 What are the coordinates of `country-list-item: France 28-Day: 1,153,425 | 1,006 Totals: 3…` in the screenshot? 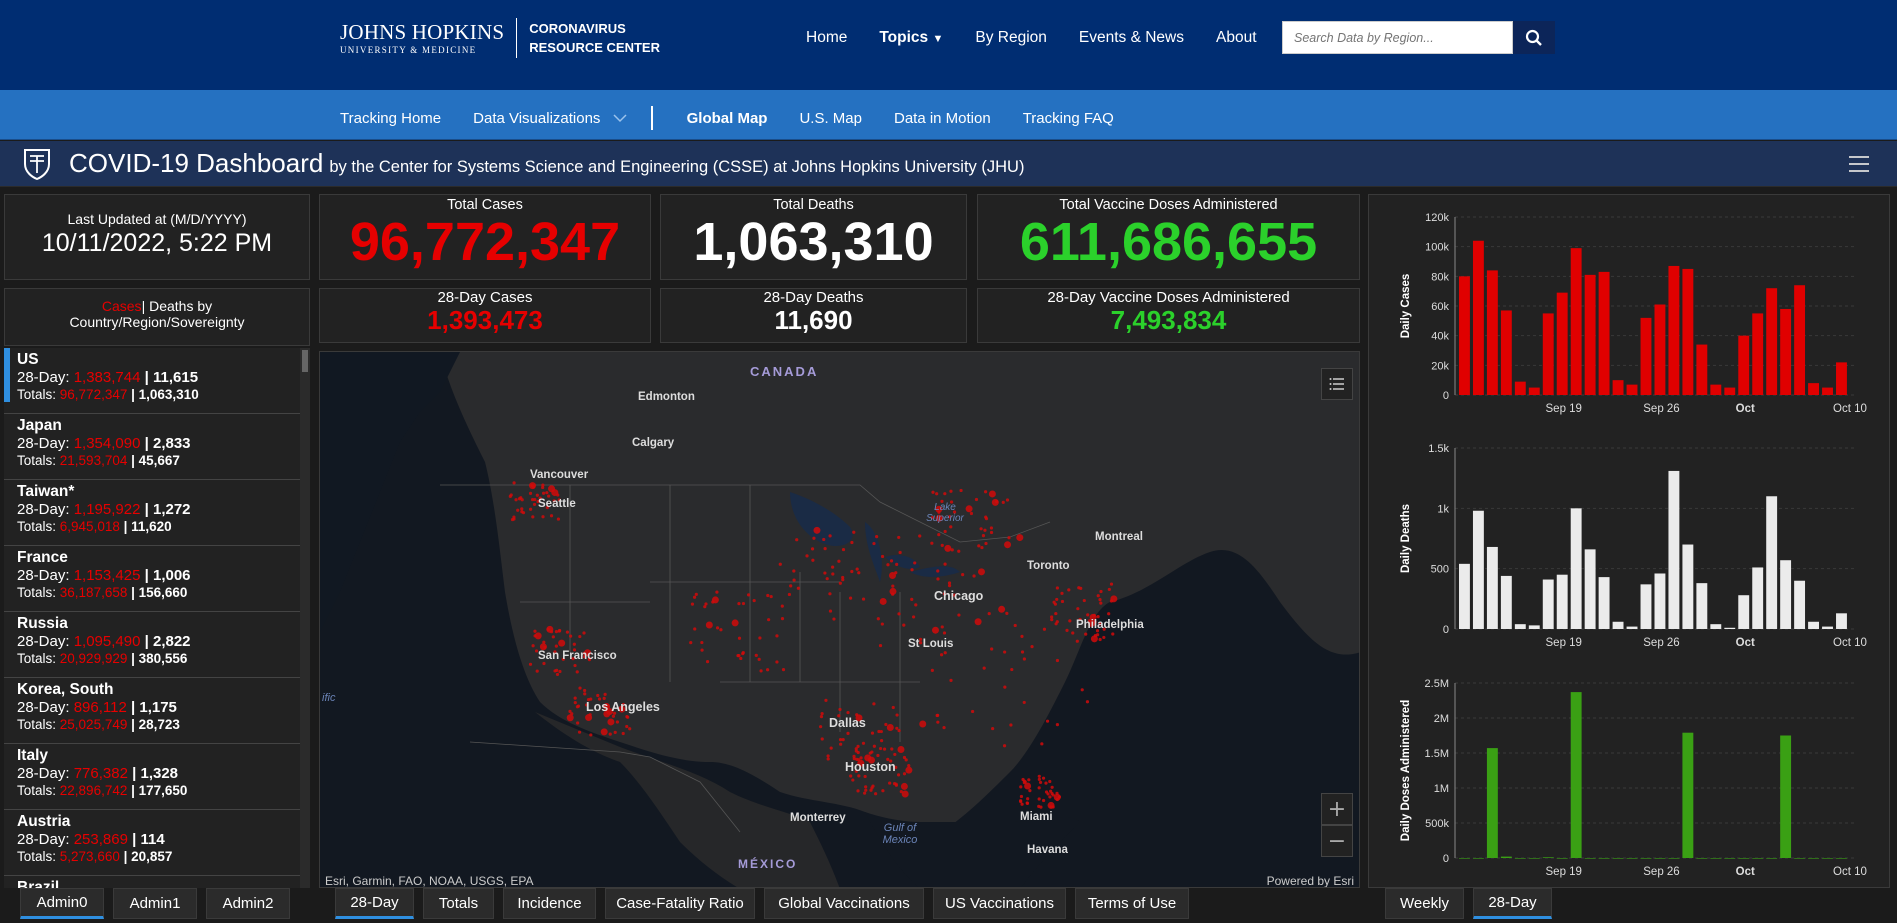 It's located at (157, 579).